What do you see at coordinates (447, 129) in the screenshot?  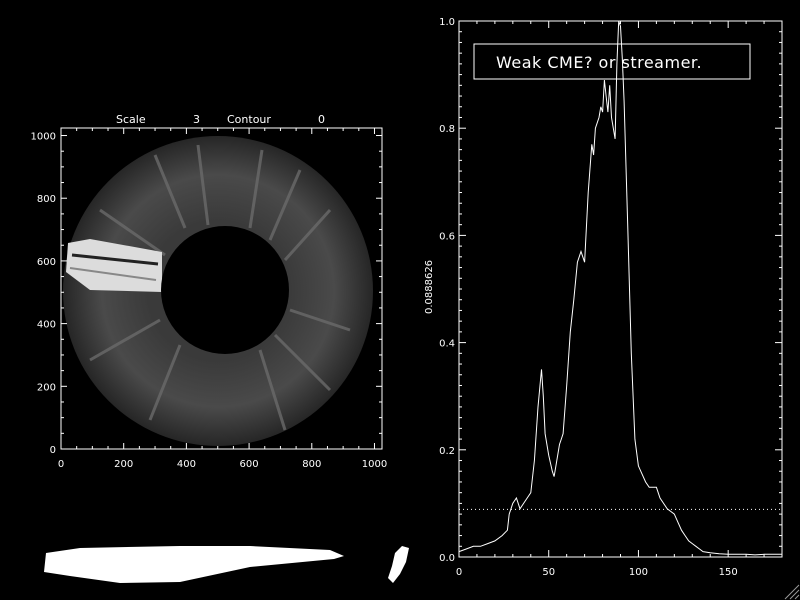 I see `y-tick-label: 0.8` at bounding box center [447, 129].